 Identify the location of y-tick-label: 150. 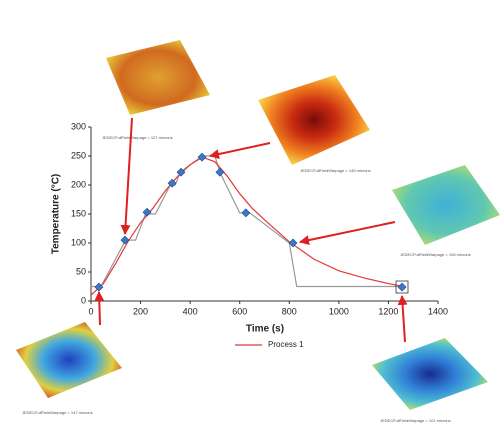
(78, 213).